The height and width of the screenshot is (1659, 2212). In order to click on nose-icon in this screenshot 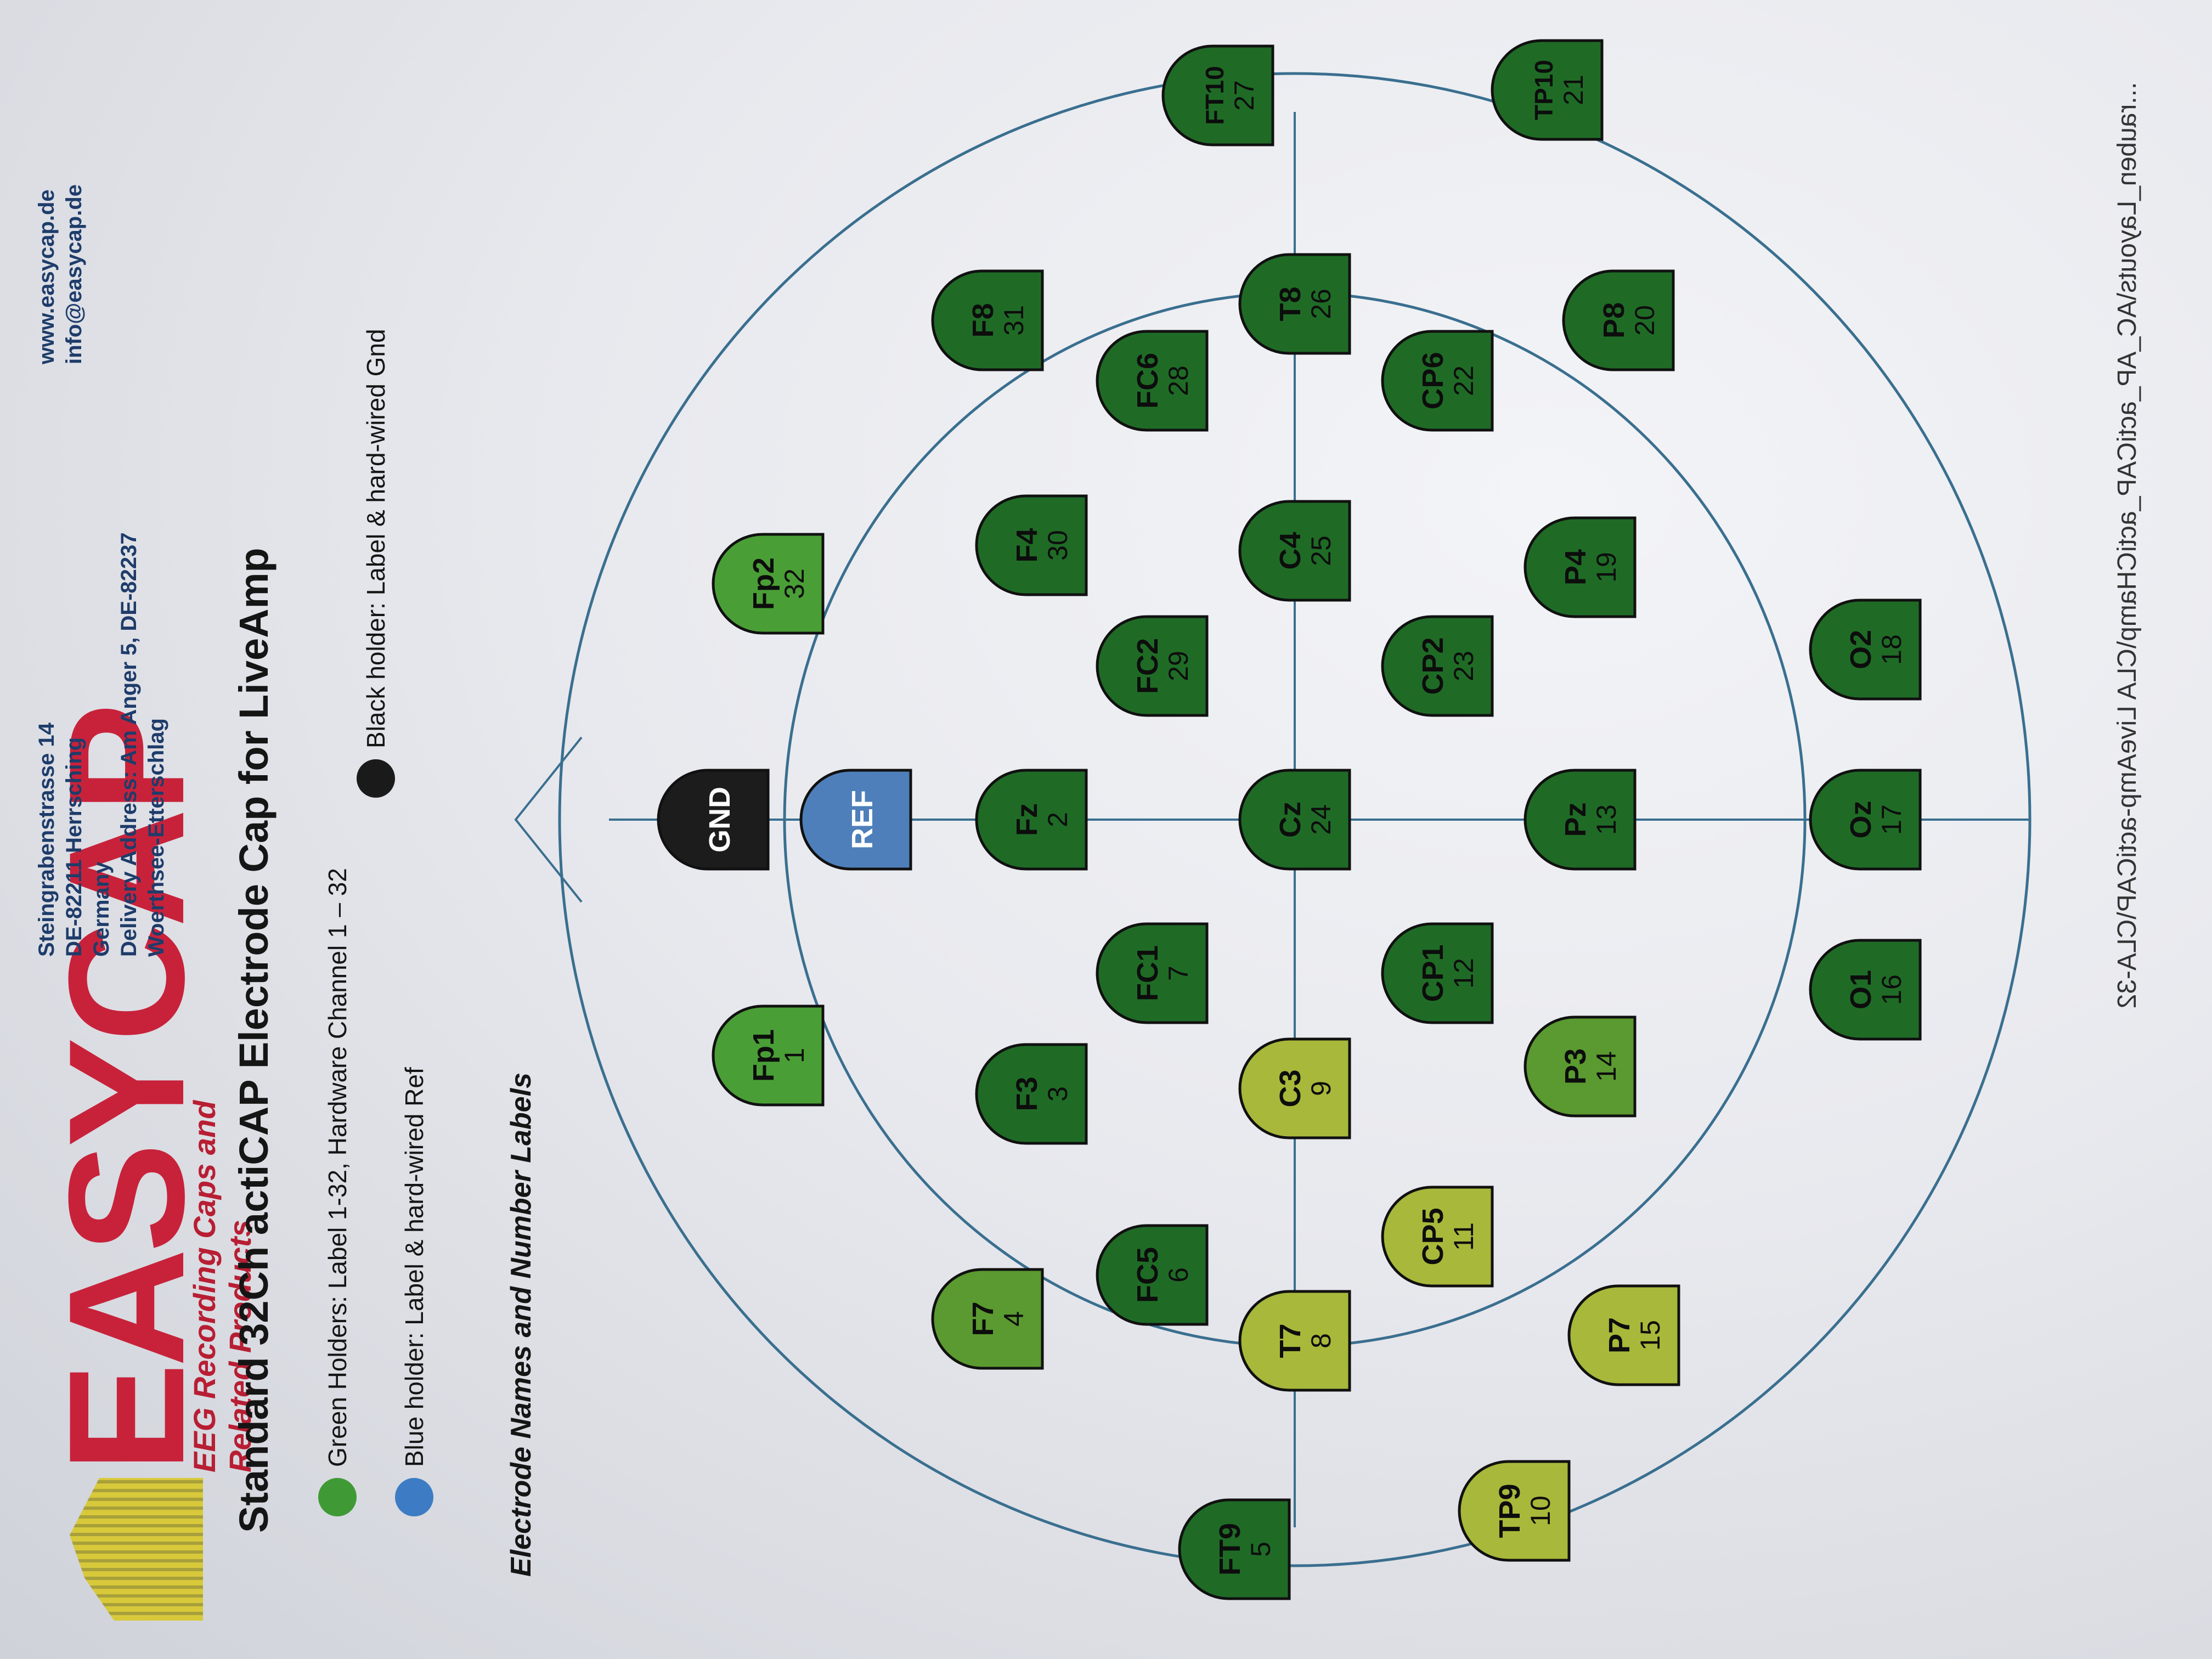, I will do `click(548, 819)`.